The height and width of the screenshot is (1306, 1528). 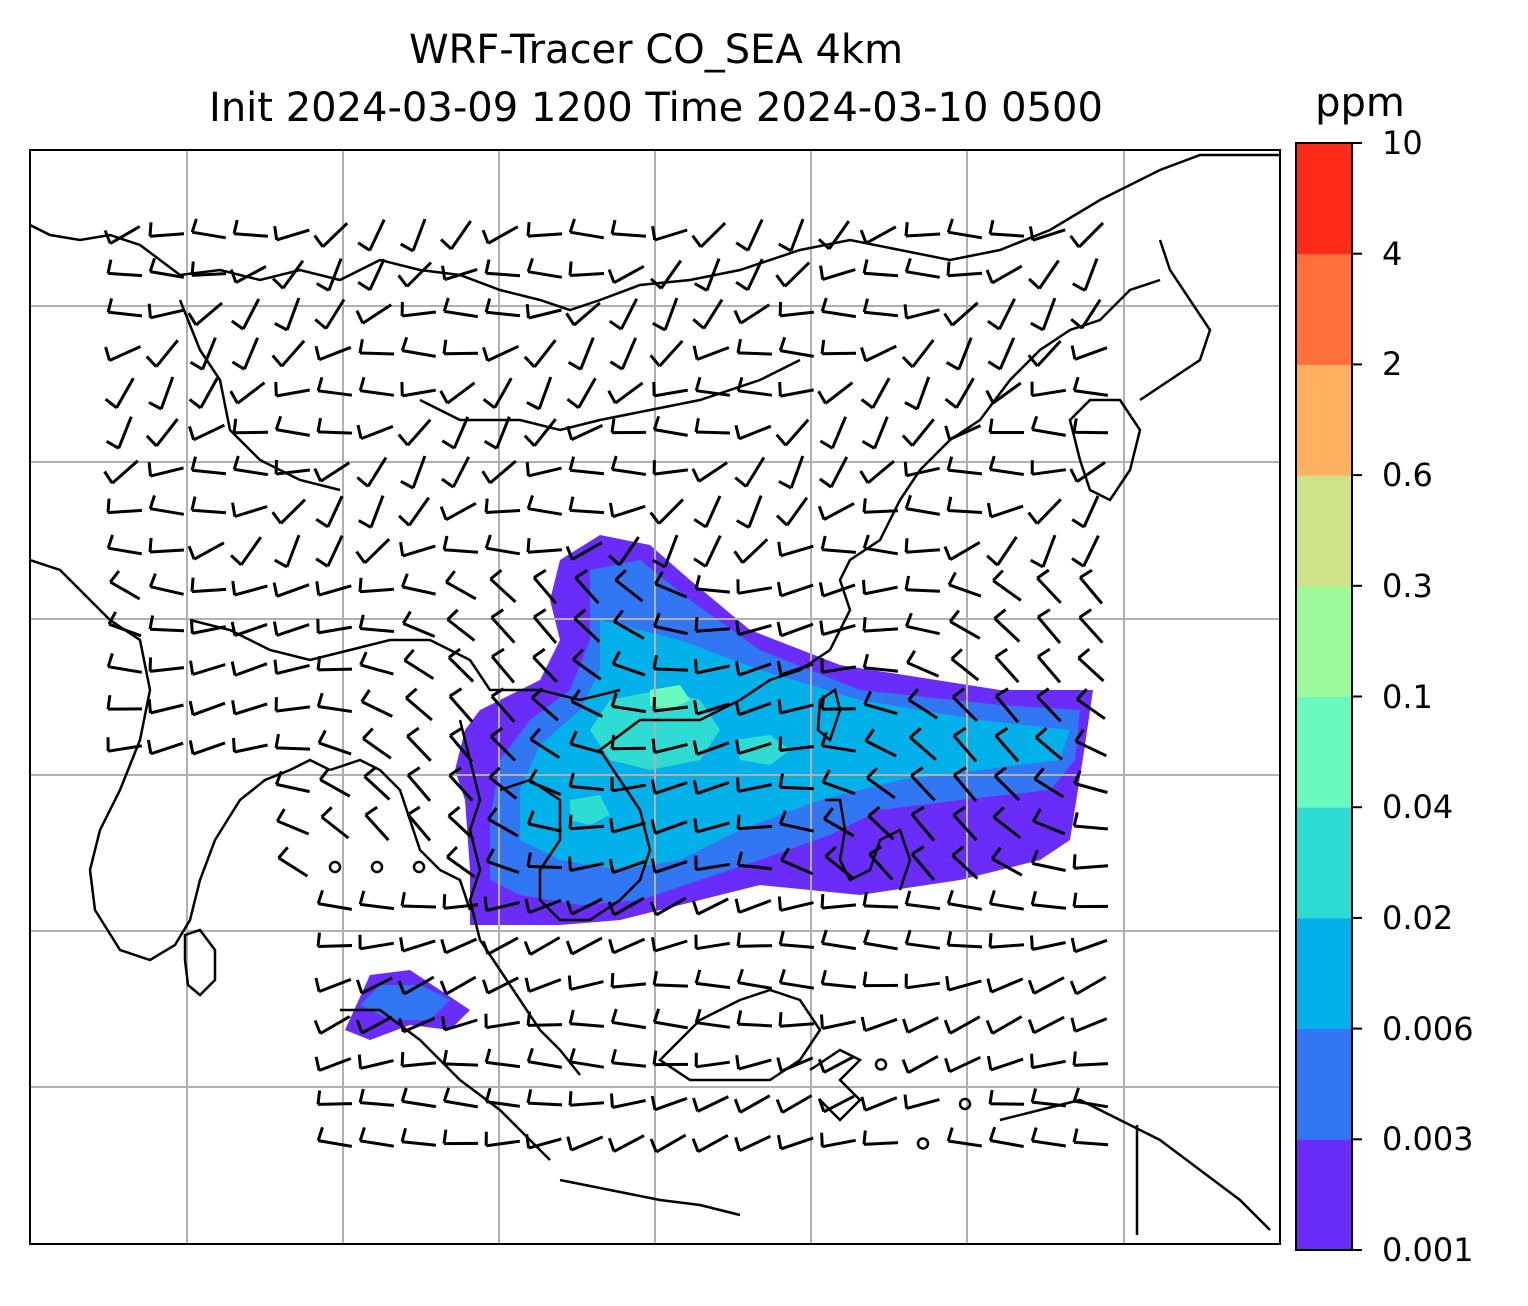 What do you see at coordinates (330, 640) in the screenshot?
I see `border-himalaya` at bounding box center [330, 640].